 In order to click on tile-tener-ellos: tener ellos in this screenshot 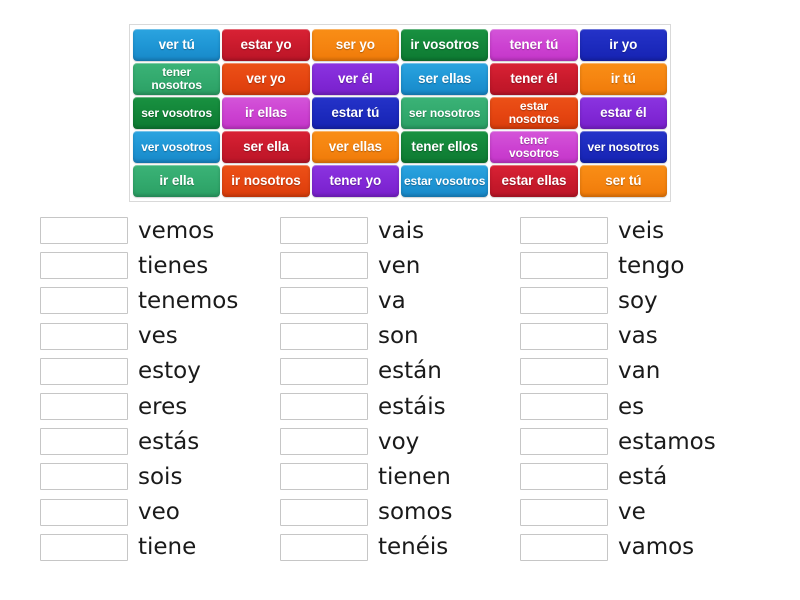, I will do `click(444, 147)`.